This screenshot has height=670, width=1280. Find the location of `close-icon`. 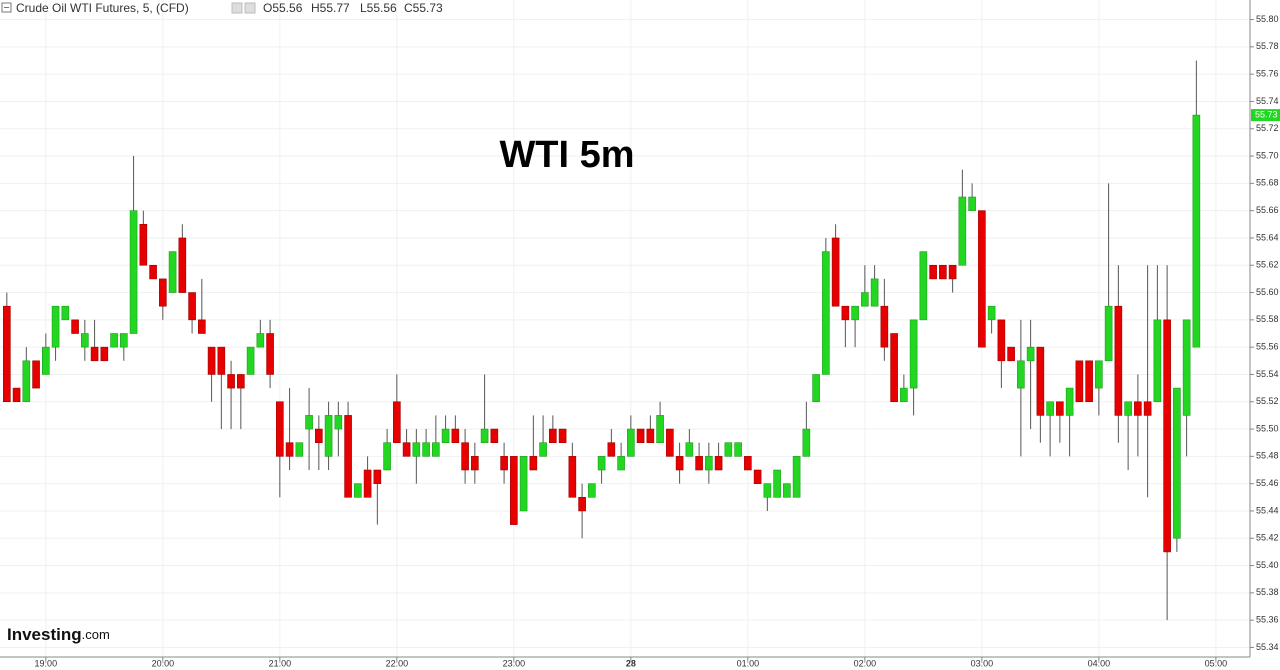

close-icon is located at coordinates (250, 8).